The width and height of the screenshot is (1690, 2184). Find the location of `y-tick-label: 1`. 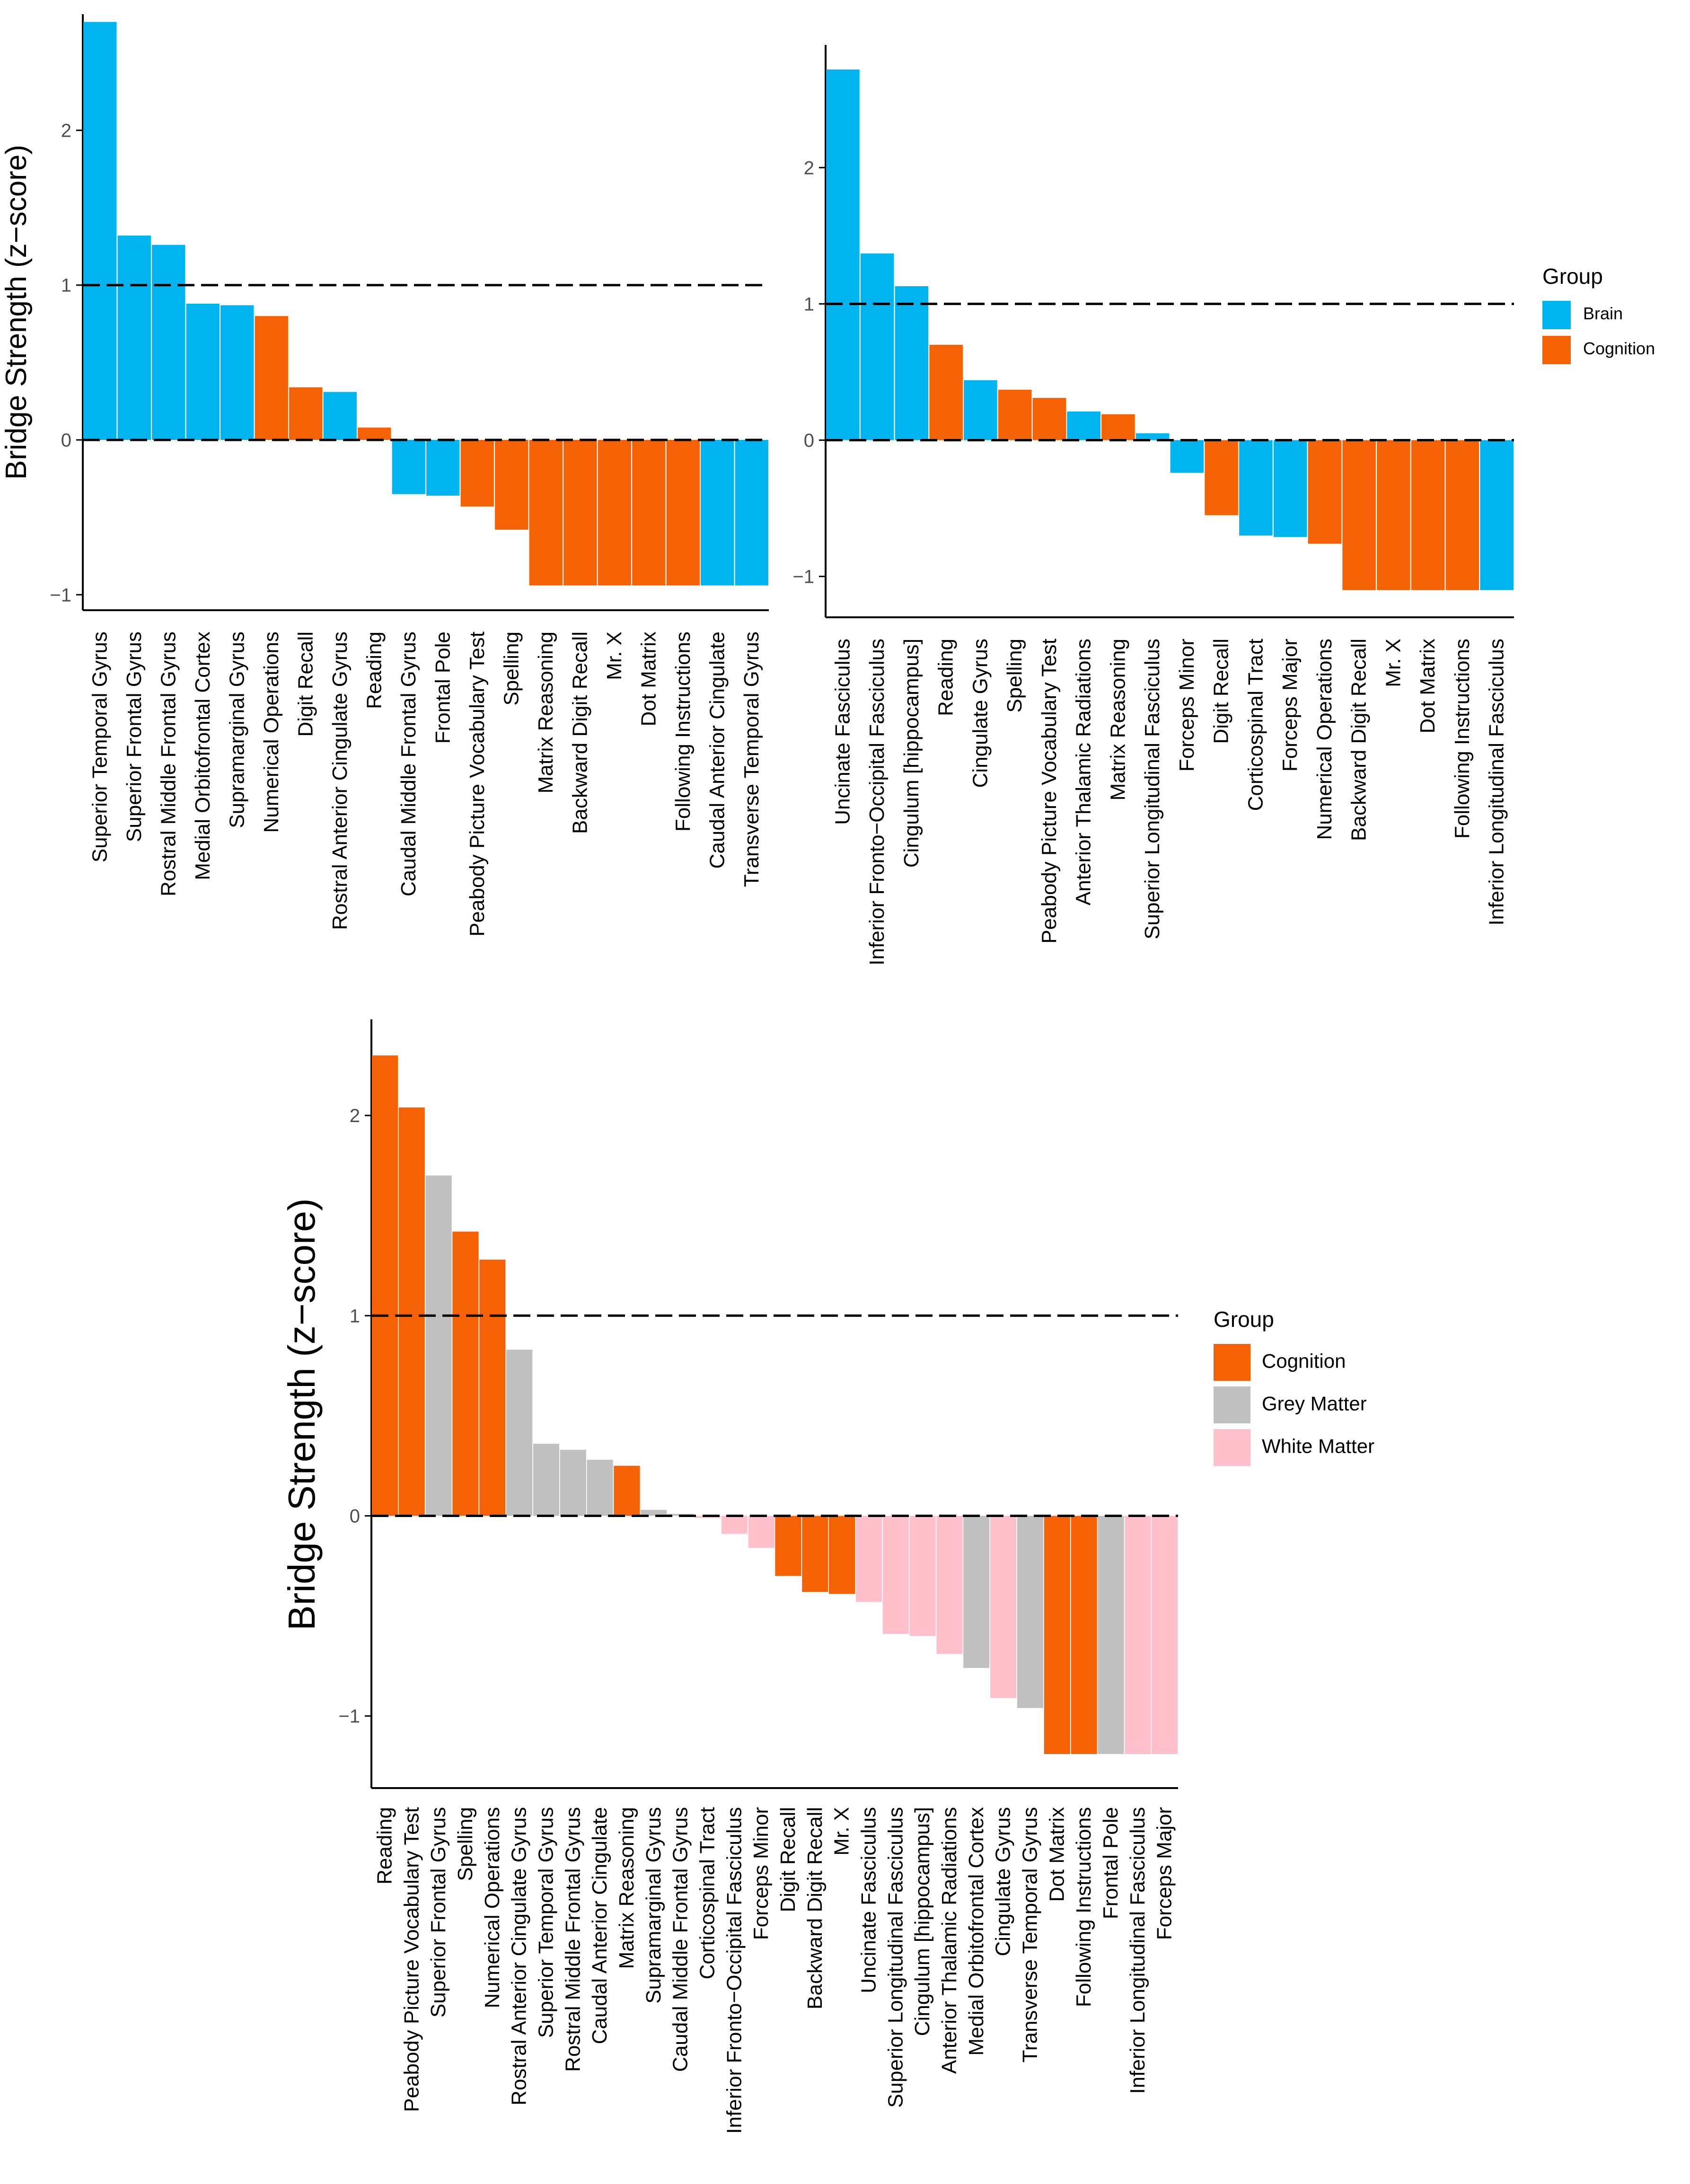

y-tick-label: 1 is located at coordinates (66, 285).